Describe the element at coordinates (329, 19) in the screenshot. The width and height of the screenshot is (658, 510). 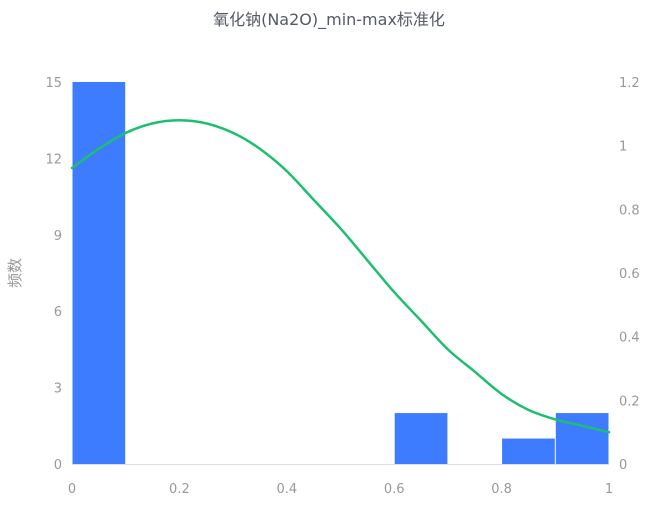
I see `chart-title: 氧化钠(Na2O)_min-max标准化` at that location.